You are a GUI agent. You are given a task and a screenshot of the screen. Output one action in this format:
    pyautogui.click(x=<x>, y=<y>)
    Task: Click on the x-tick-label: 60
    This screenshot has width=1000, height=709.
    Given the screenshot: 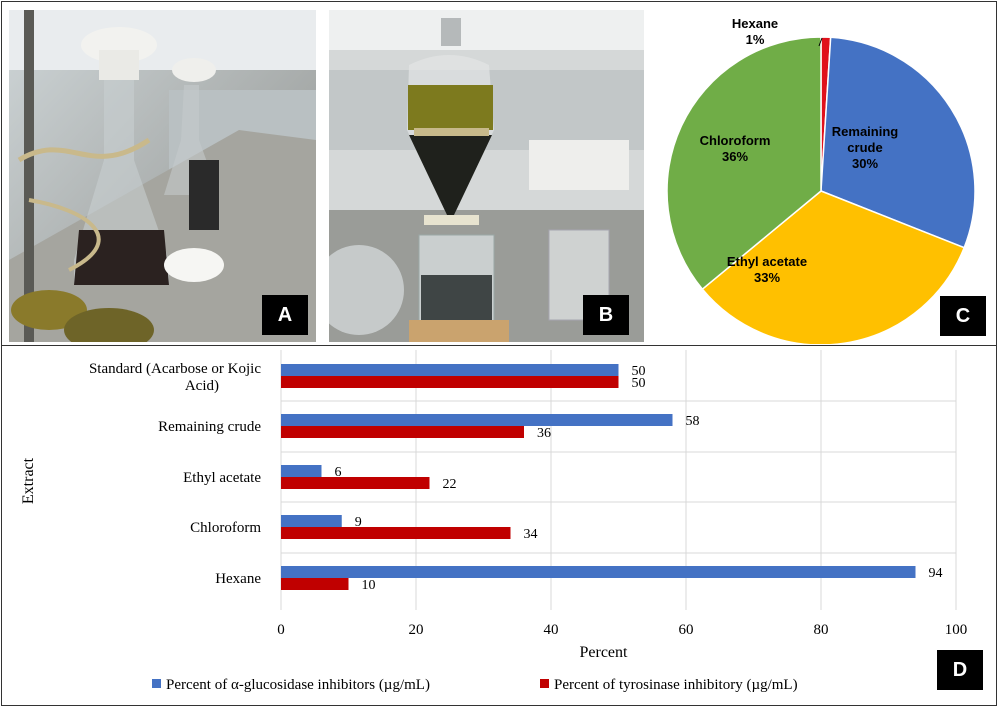 What is the action you would take?
    pyautogui.click(x=686, y=630)
    